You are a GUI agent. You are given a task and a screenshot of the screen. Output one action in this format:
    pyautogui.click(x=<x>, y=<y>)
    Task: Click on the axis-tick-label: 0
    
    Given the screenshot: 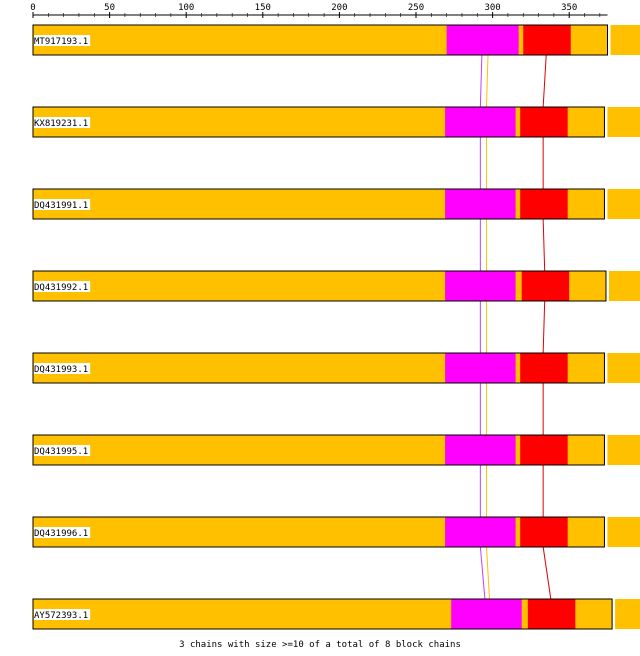 What is the action you would take?
    pyautogui.click(x=32, y=8)
    